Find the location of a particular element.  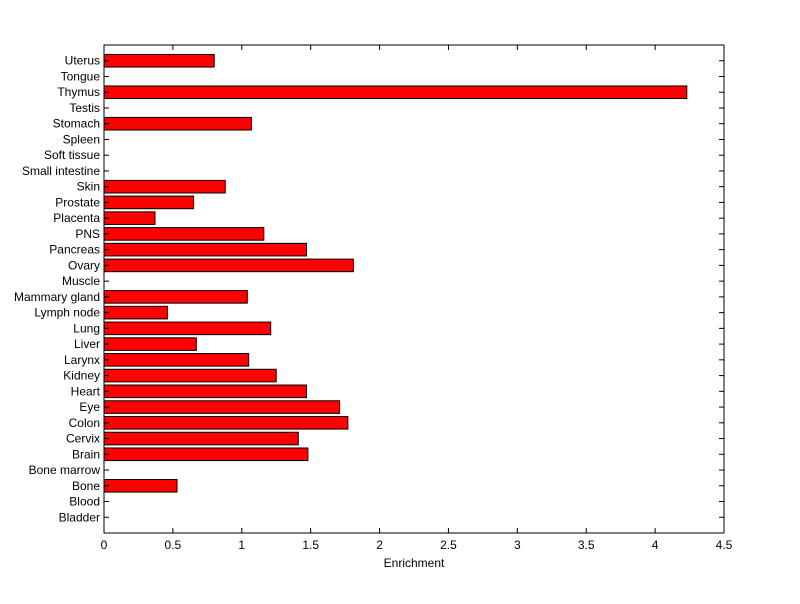

y-tick-label-blood: Blood is located at coordinates (84, 502).